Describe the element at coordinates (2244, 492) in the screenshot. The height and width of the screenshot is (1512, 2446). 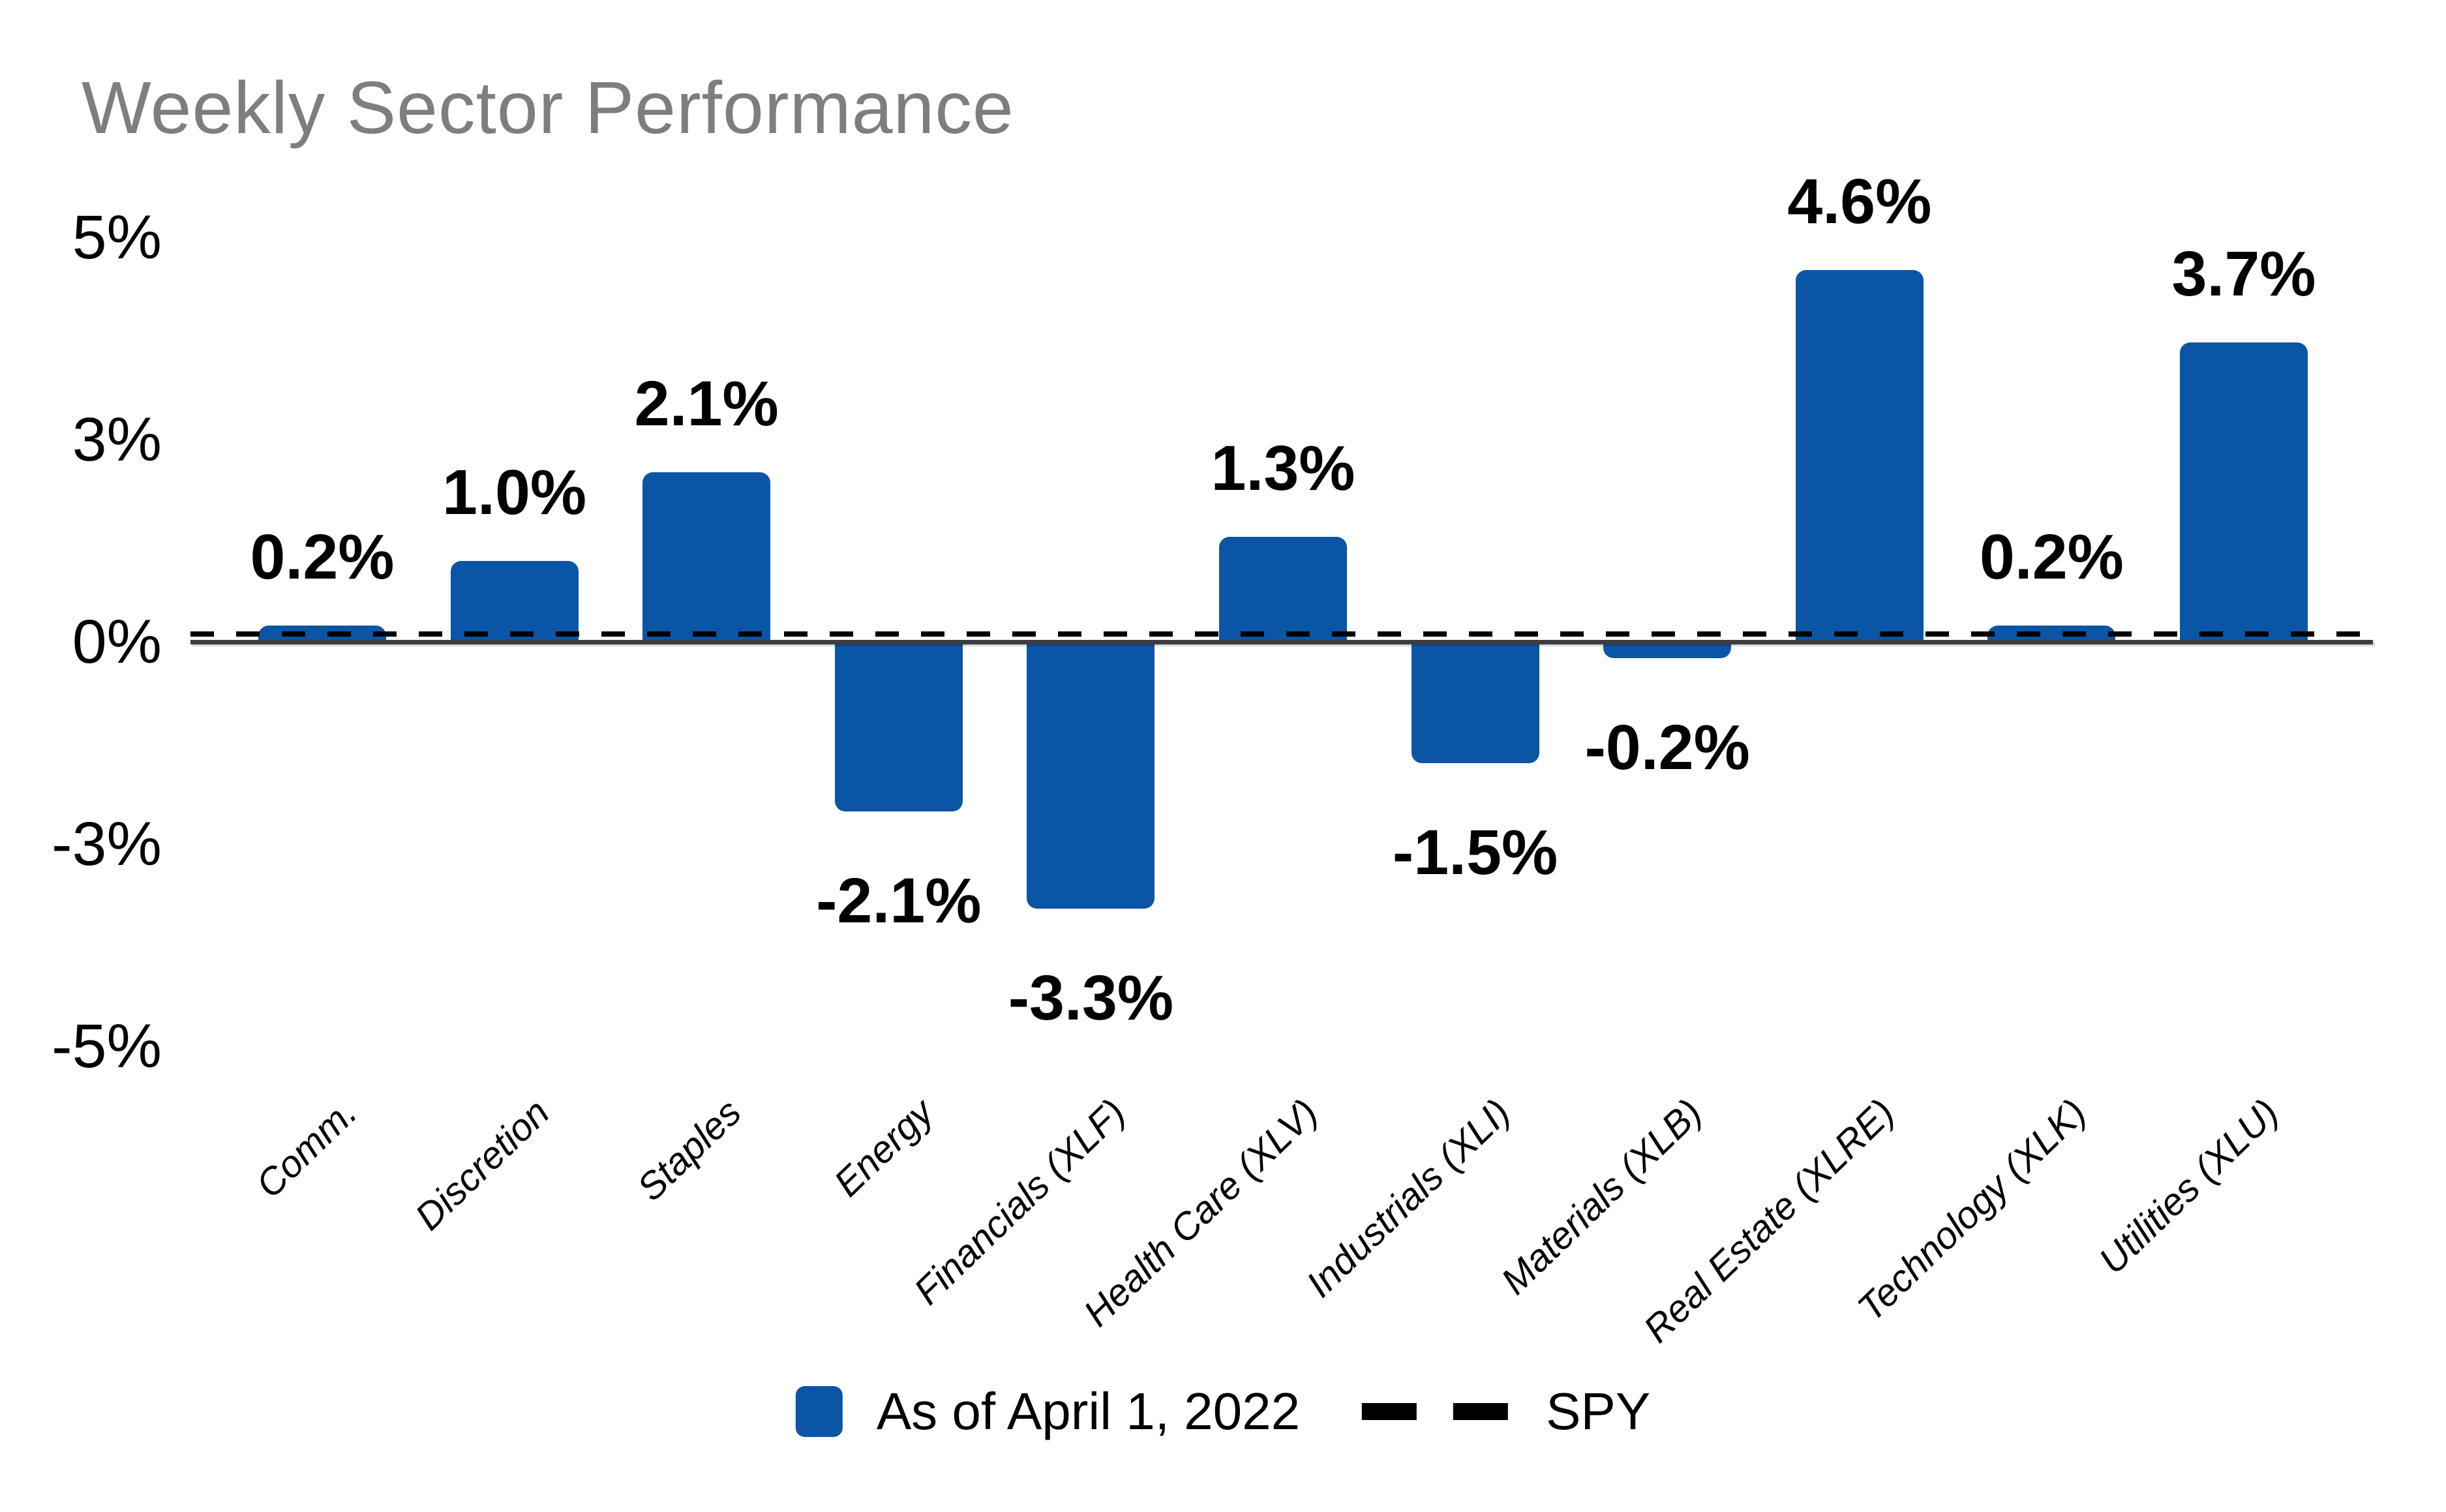
I see `bar-utilities-xlu` at that location.